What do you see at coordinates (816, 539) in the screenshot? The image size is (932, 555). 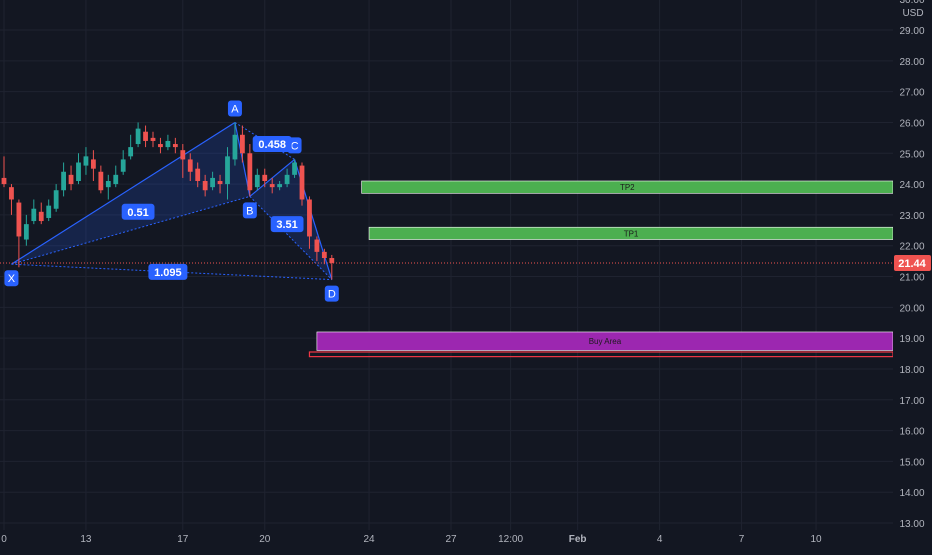 I see `time-tick-label: 10` at bounding box center [816, 539].